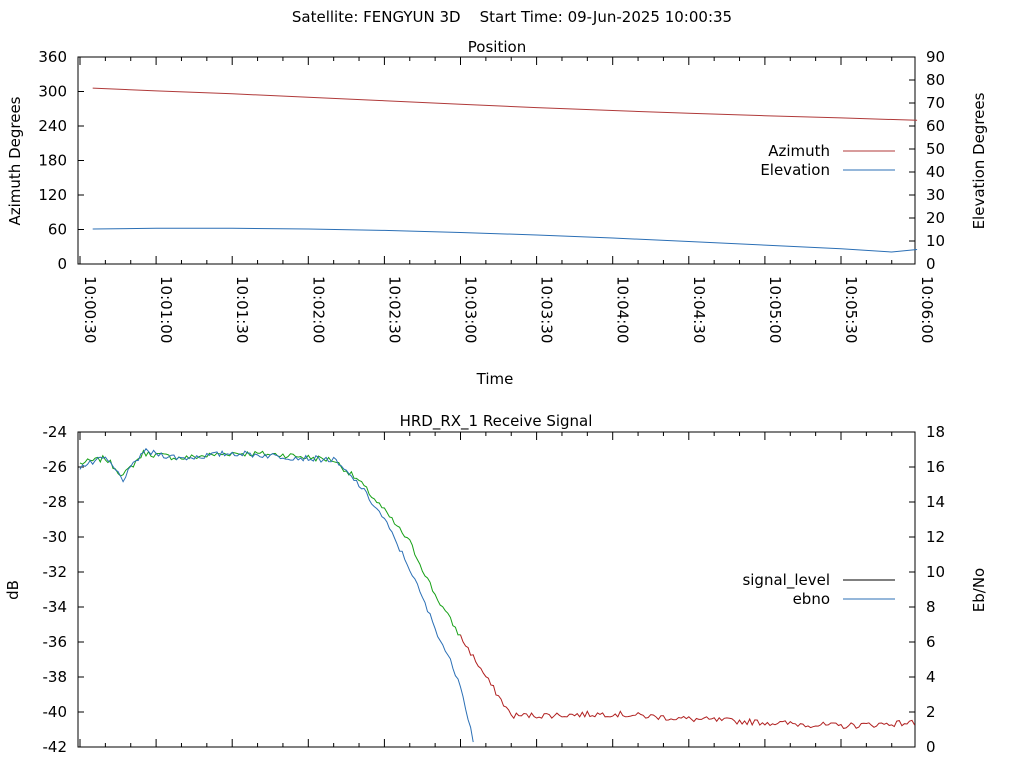 Image resolution: width=1024 pixels, height=768 pixels. I want to click on position-x-tick-label: 10:04:00, so click(623, 309).